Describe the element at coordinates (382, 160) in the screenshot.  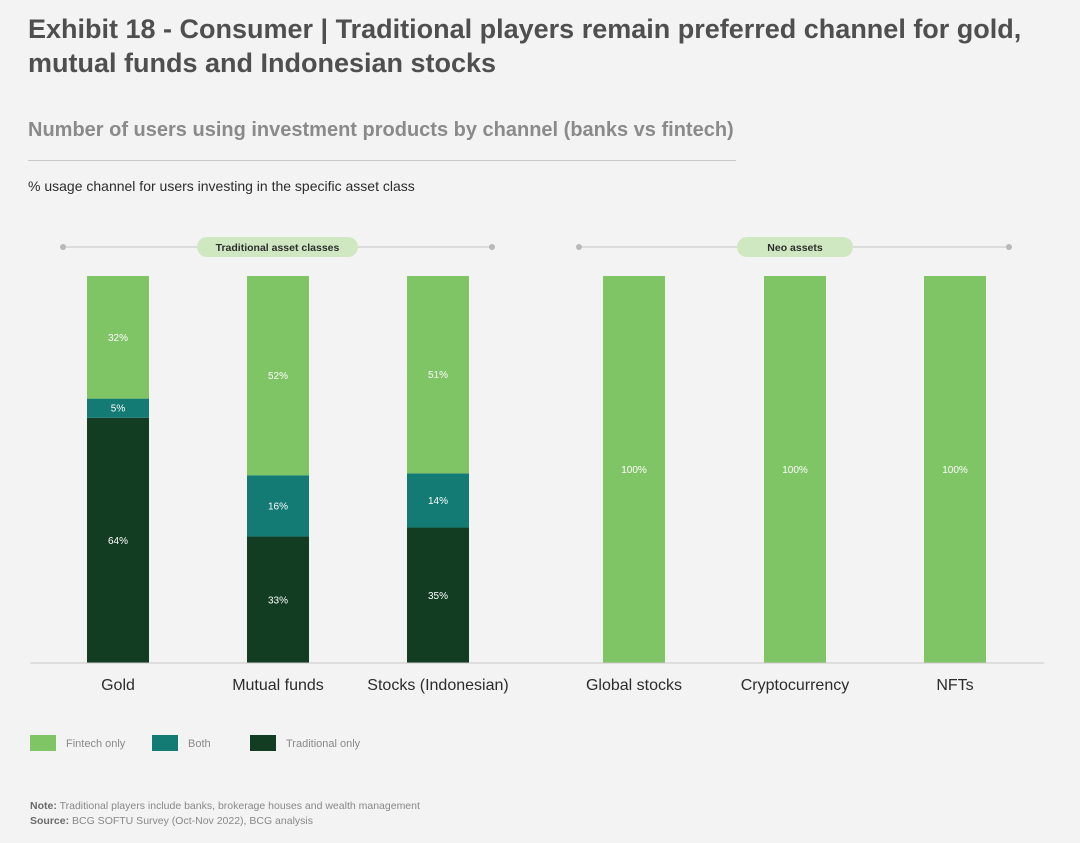
I see `subtitle-divider` at that location.